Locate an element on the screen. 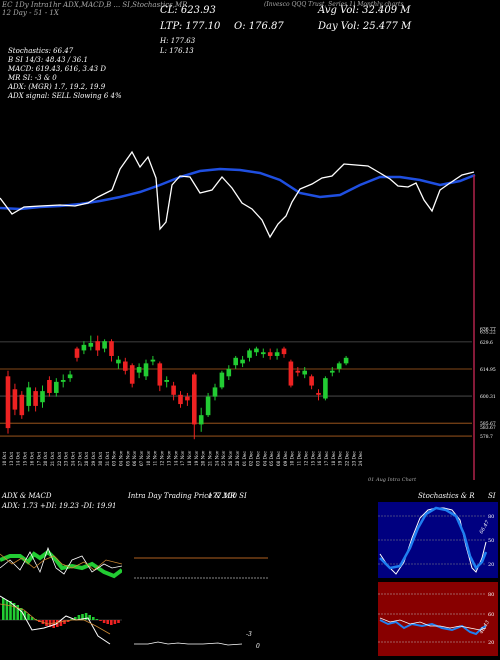  stochastic-price-line is located at coordinates (237, 194).